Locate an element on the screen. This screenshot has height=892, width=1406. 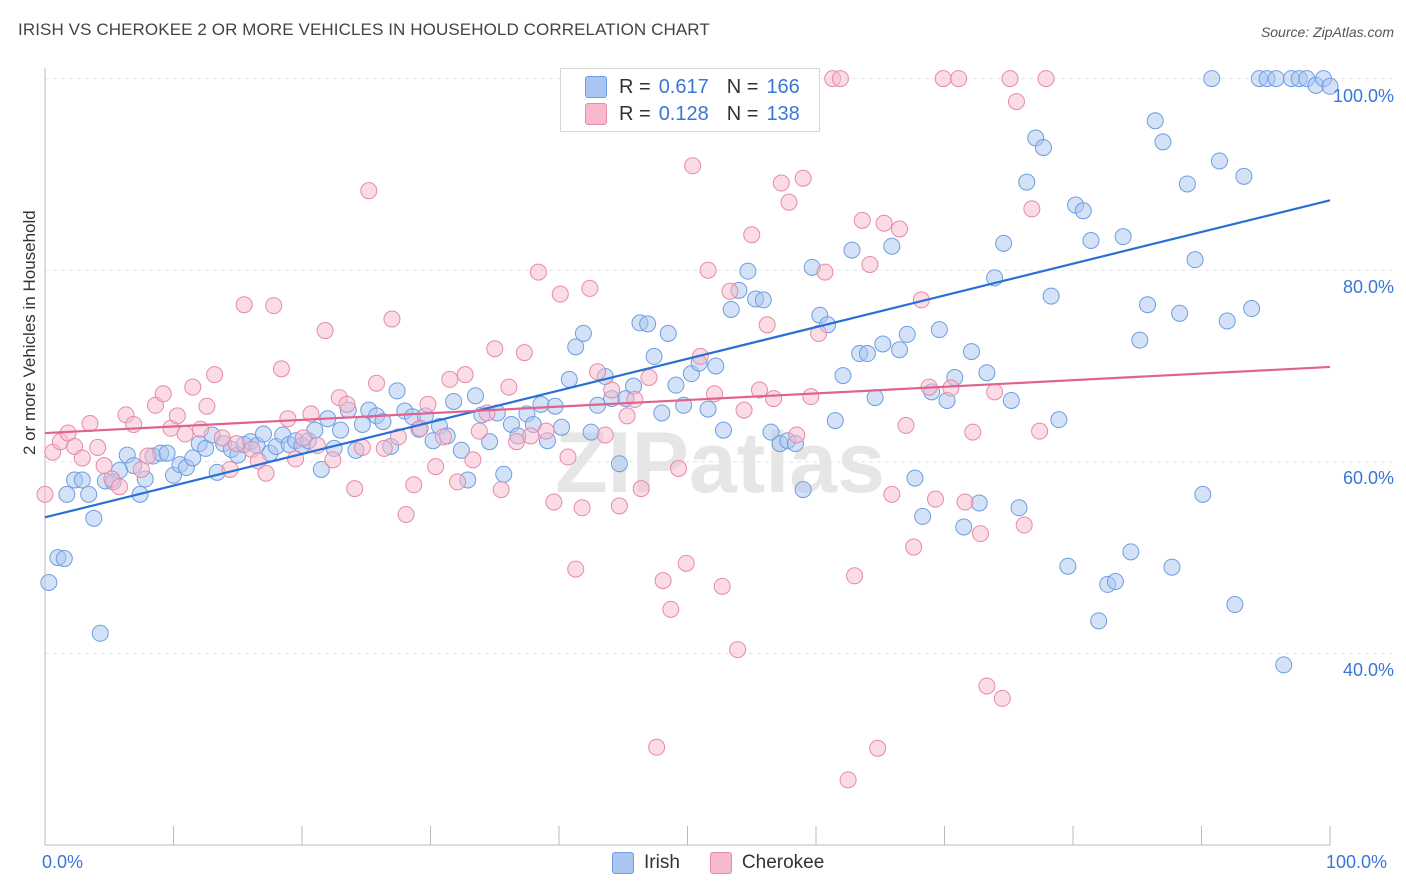
y-tick-label: 60.0% is located at coordinates (1368, 478).